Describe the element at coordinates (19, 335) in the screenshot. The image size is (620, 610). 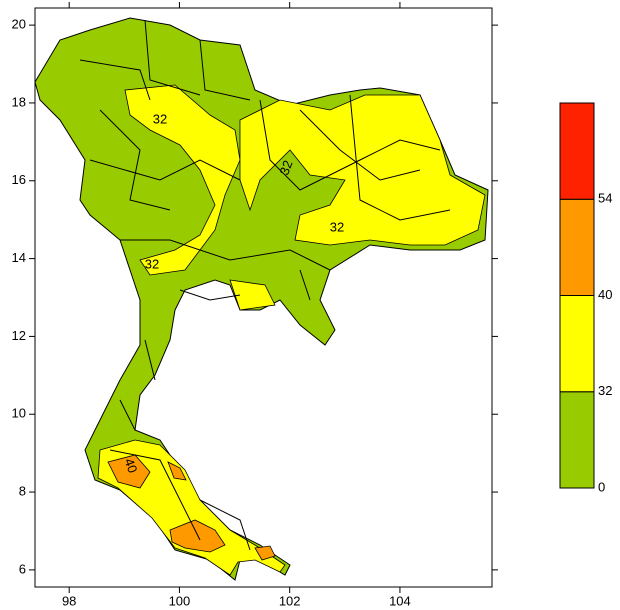
I see `y-tick-label: 12` at that location.